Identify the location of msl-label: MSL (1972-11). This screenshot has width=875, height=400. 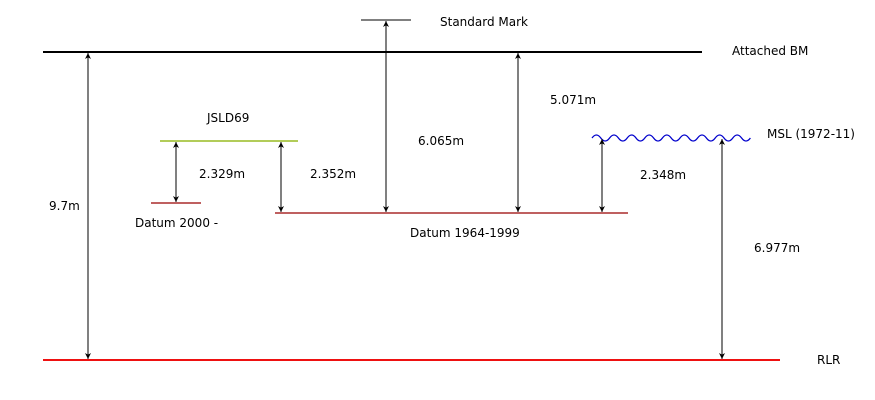
(811, 134).